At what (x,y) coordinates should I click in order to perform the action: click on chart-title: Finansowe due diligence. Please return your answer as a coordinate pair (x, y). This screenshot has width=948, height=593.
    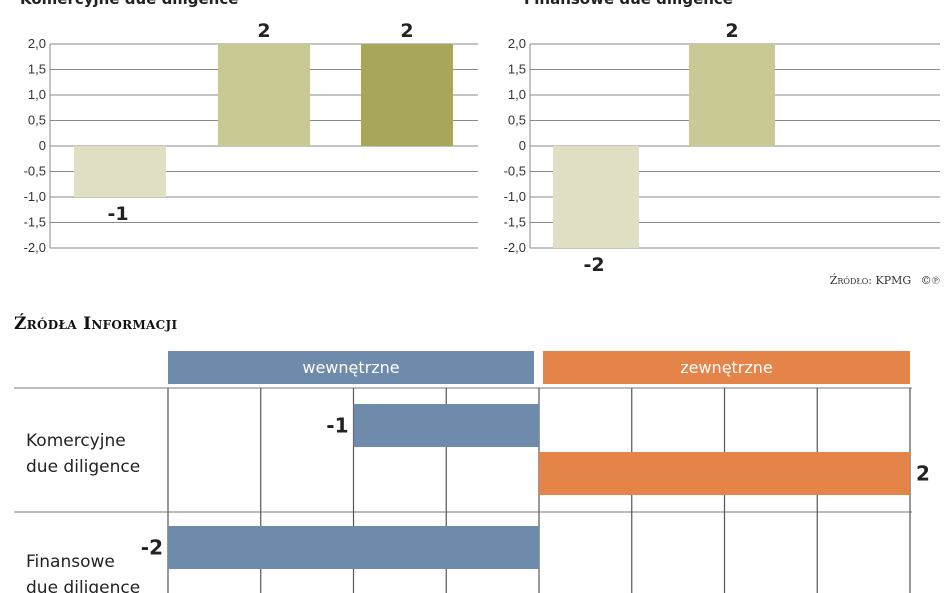
    Looking at the image, I should click on (628, 4).